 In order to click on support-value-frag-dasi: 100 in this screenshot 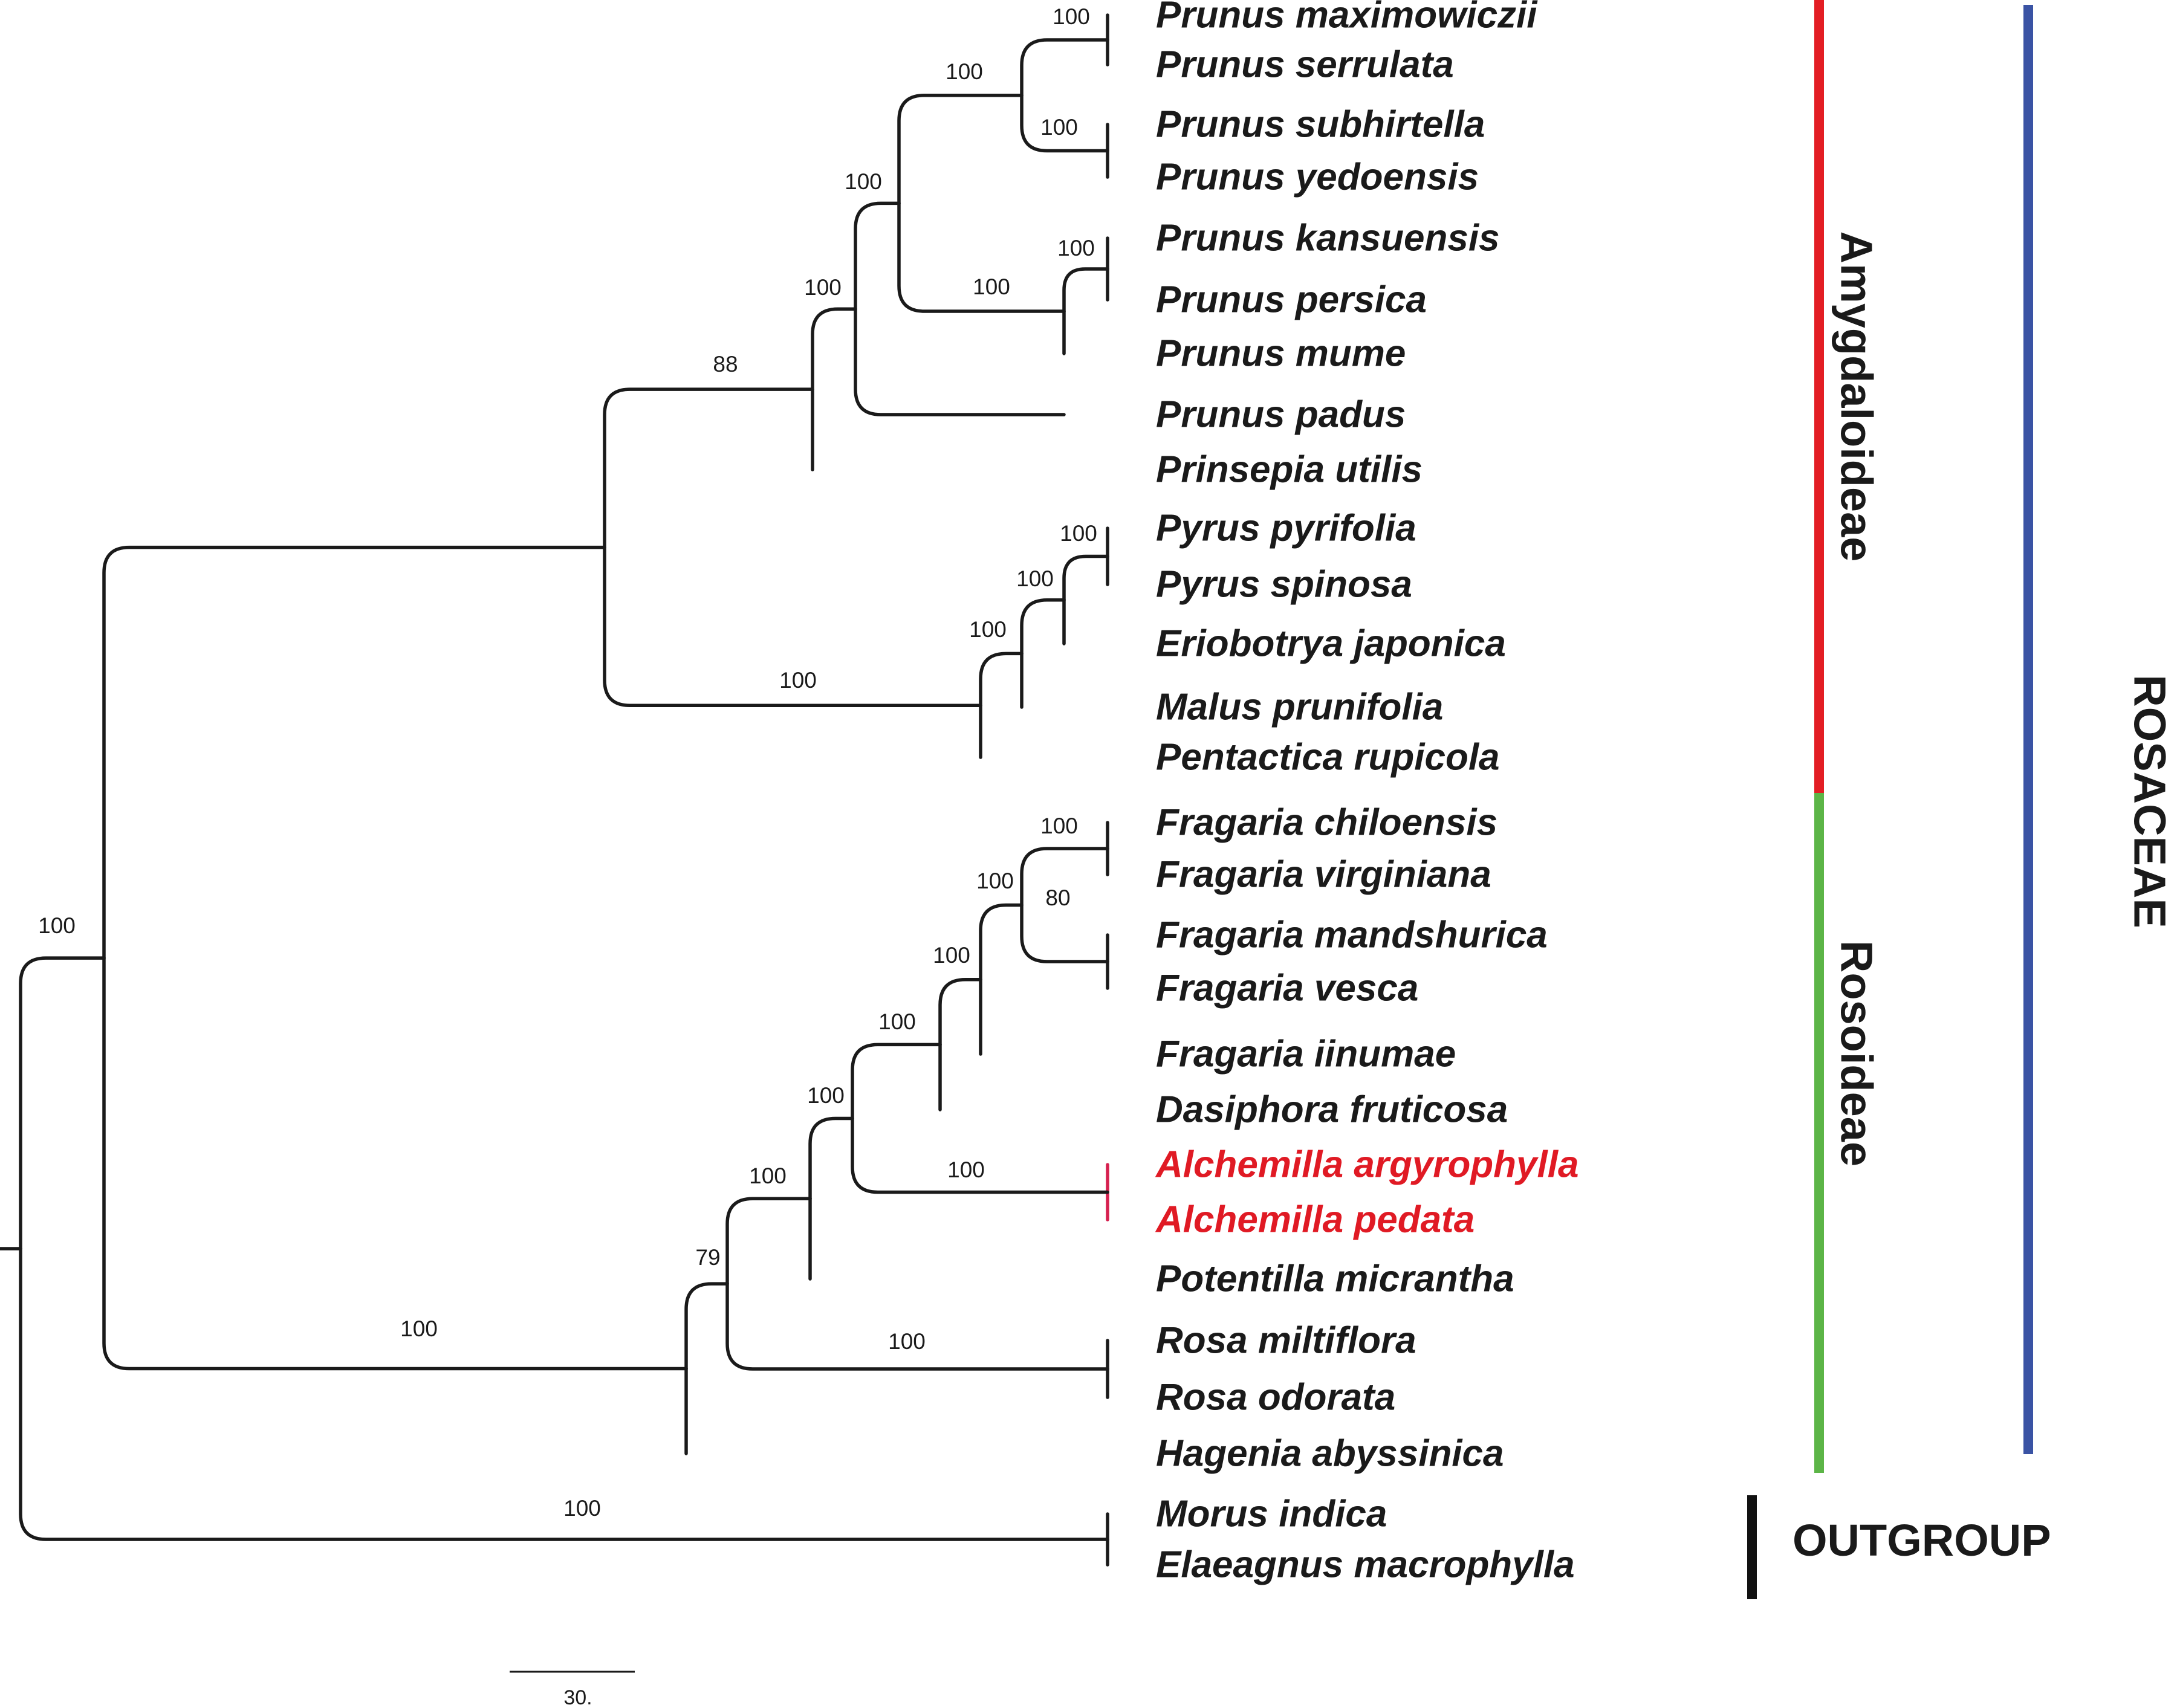, I will do `click(897, 1021)`.